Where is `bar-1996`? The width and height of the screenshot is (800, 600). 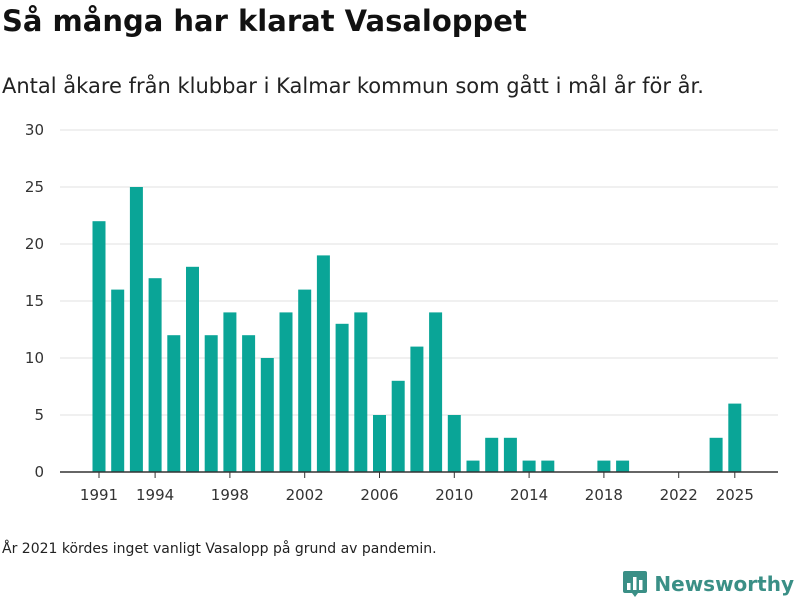 bar-1996 is located at coordinates (192, 369).